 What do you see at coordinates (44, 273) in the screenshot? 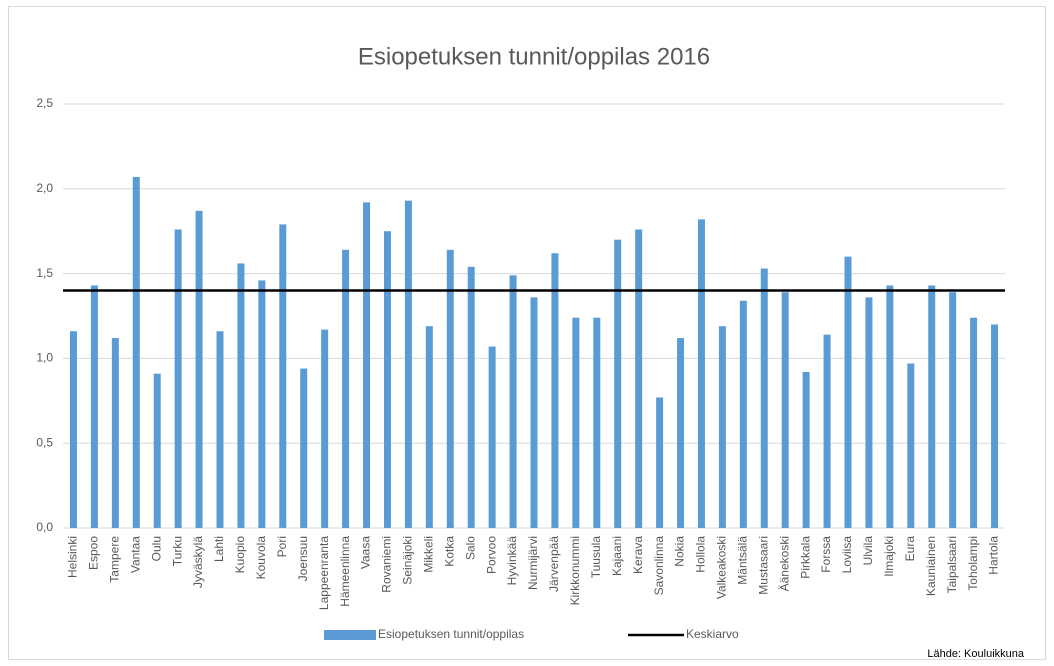
I see `y-tick-label: 1,5` at bounding box center [44, 273].